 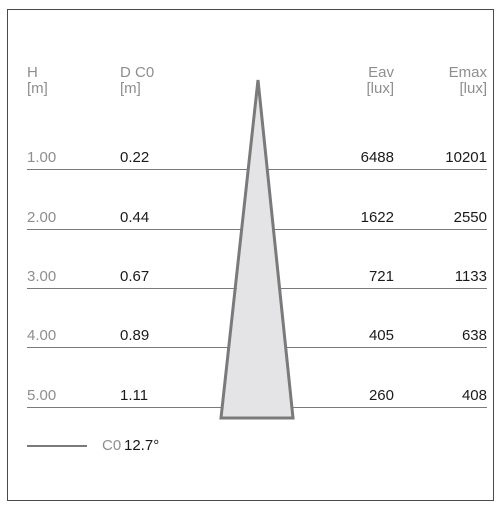 What do you see at coordinates (42, 395) in the screenshot?
I see `row-h: 5.00` at bounding box center [42, 395].